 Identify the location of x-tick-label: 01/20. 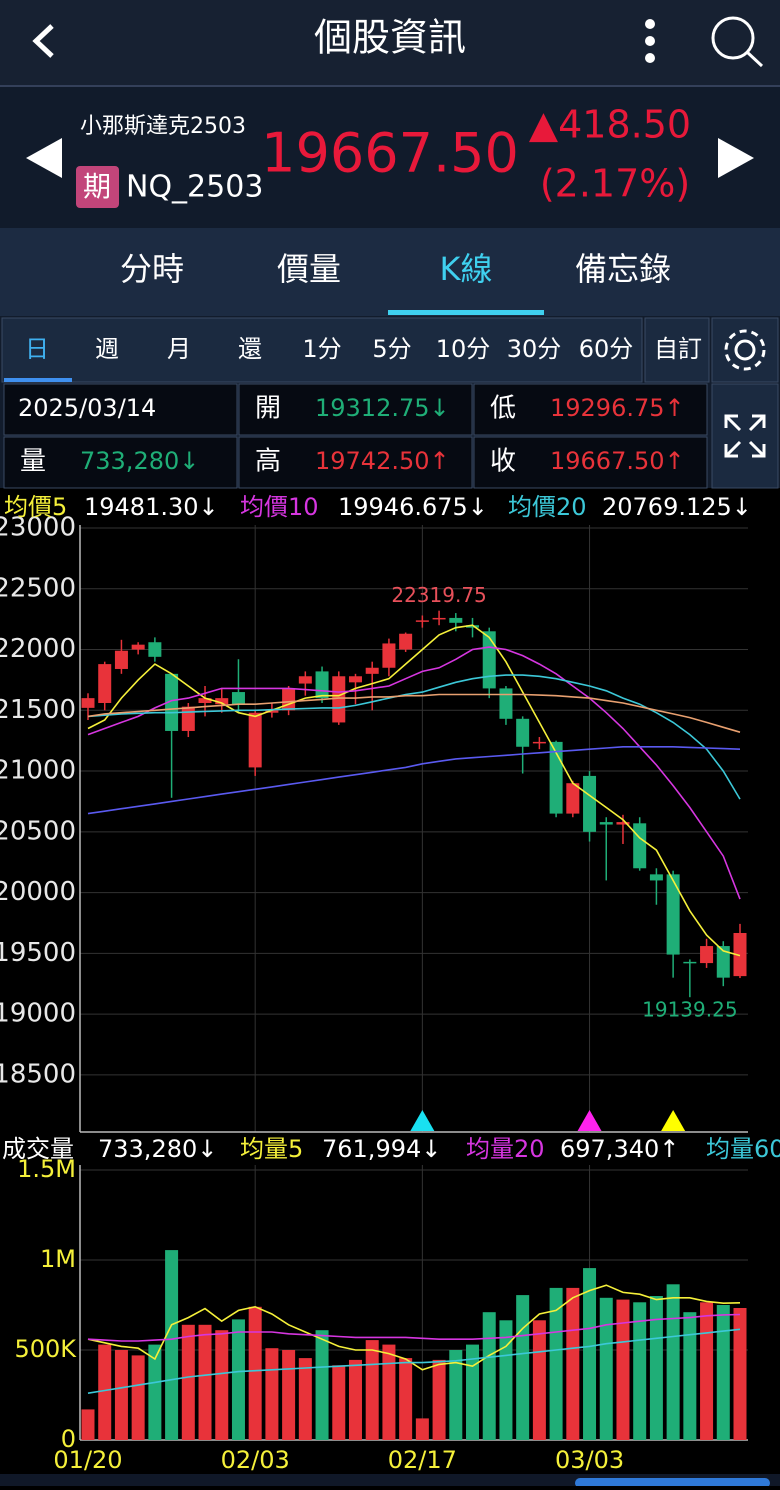
(87, 1460).